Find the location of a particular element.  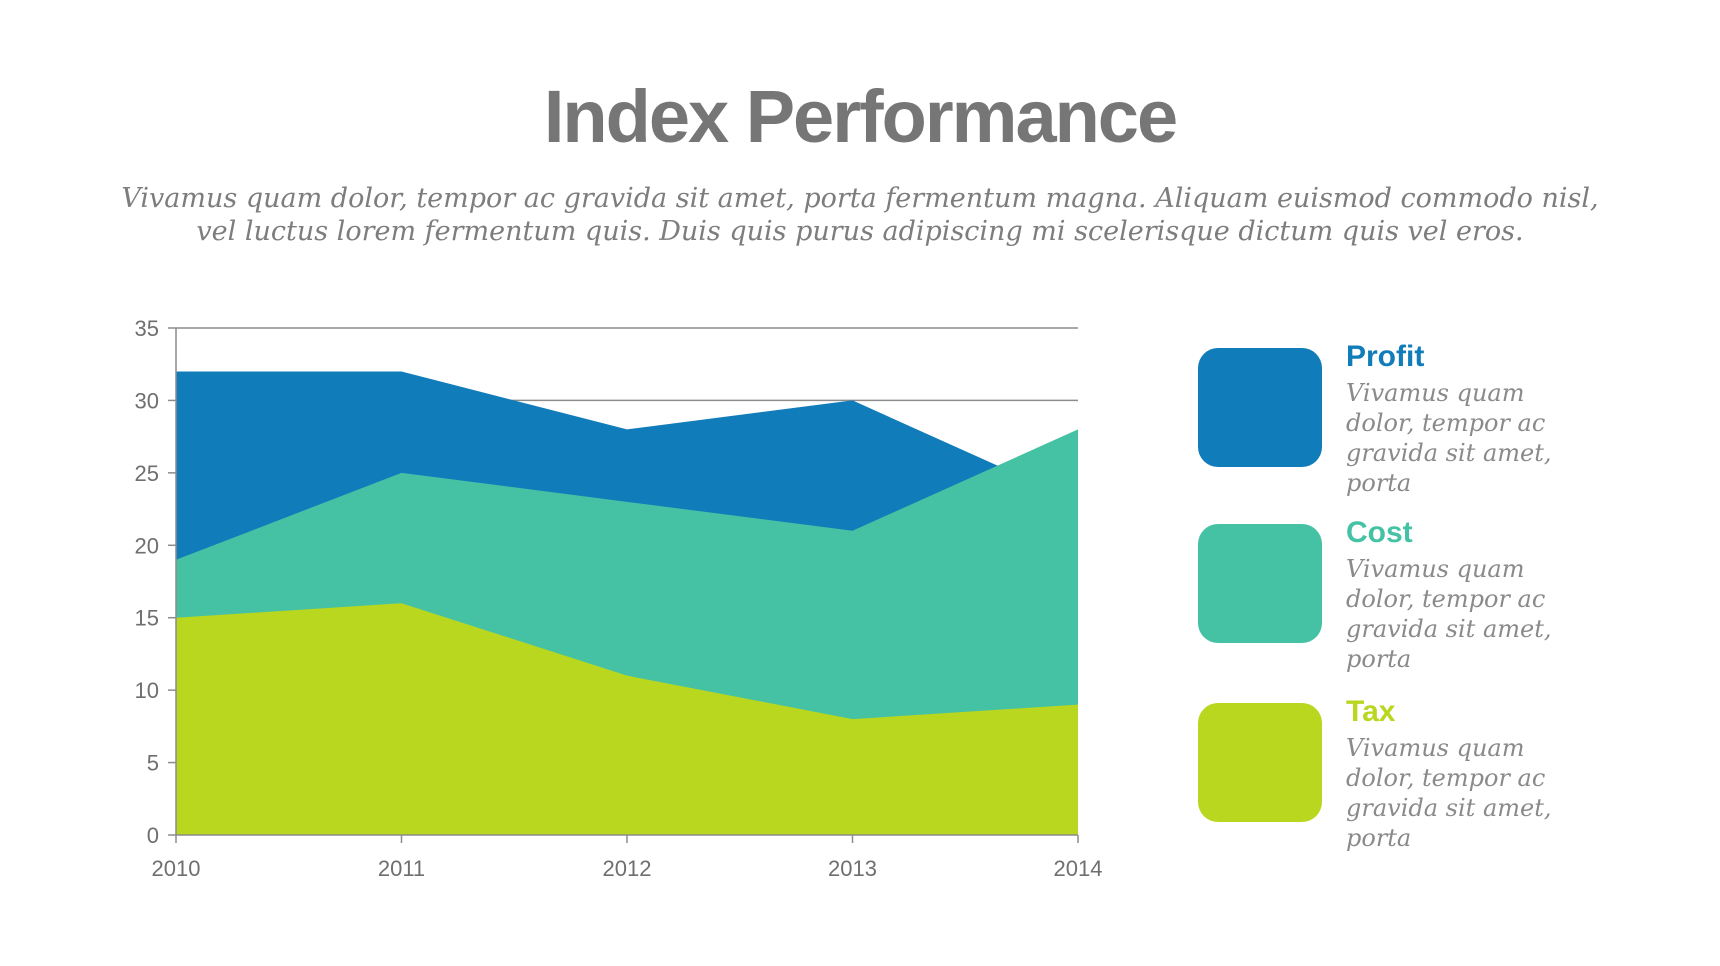

y-tick-label-35: 35 is located at coordinates (147, 328).